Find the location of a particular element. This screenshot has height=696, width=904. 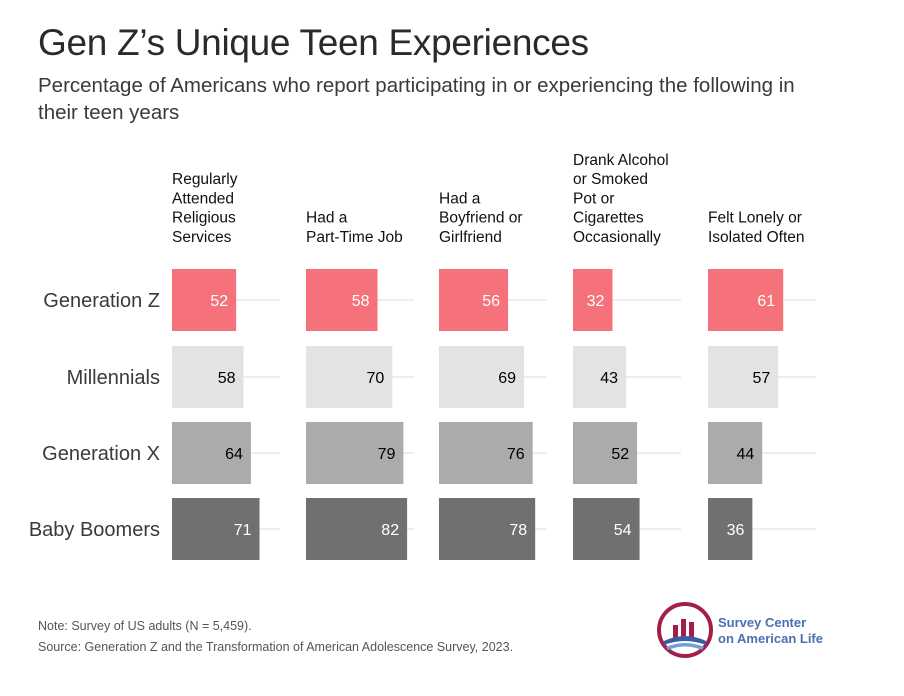

bar-value-label: 61 is located at coordinates (766, 301).